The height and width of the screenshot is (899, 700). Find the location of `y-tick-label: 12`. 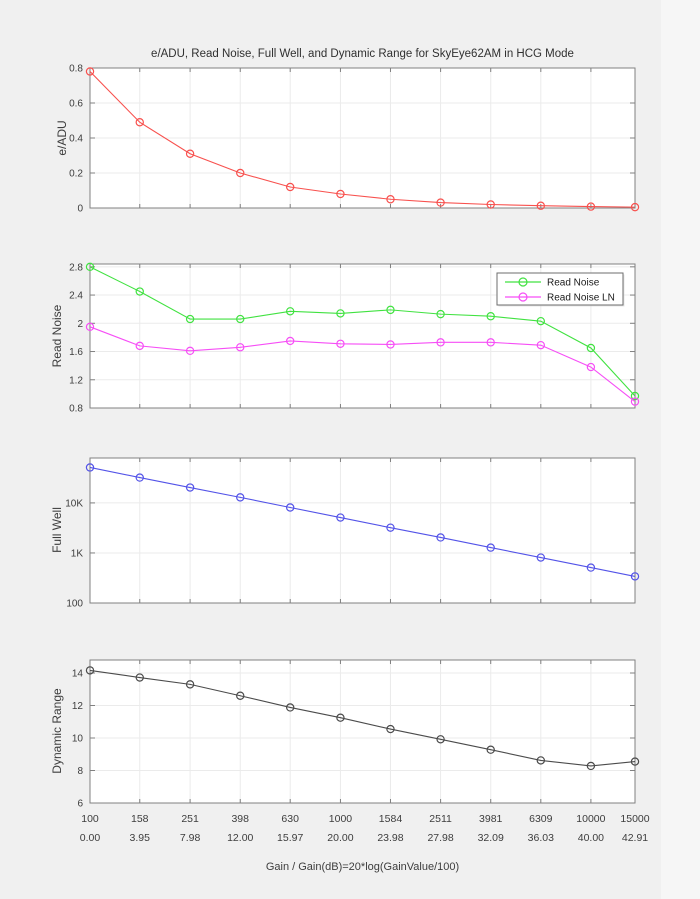

y-tick-label: 12 is located at coordinates (78, 706).